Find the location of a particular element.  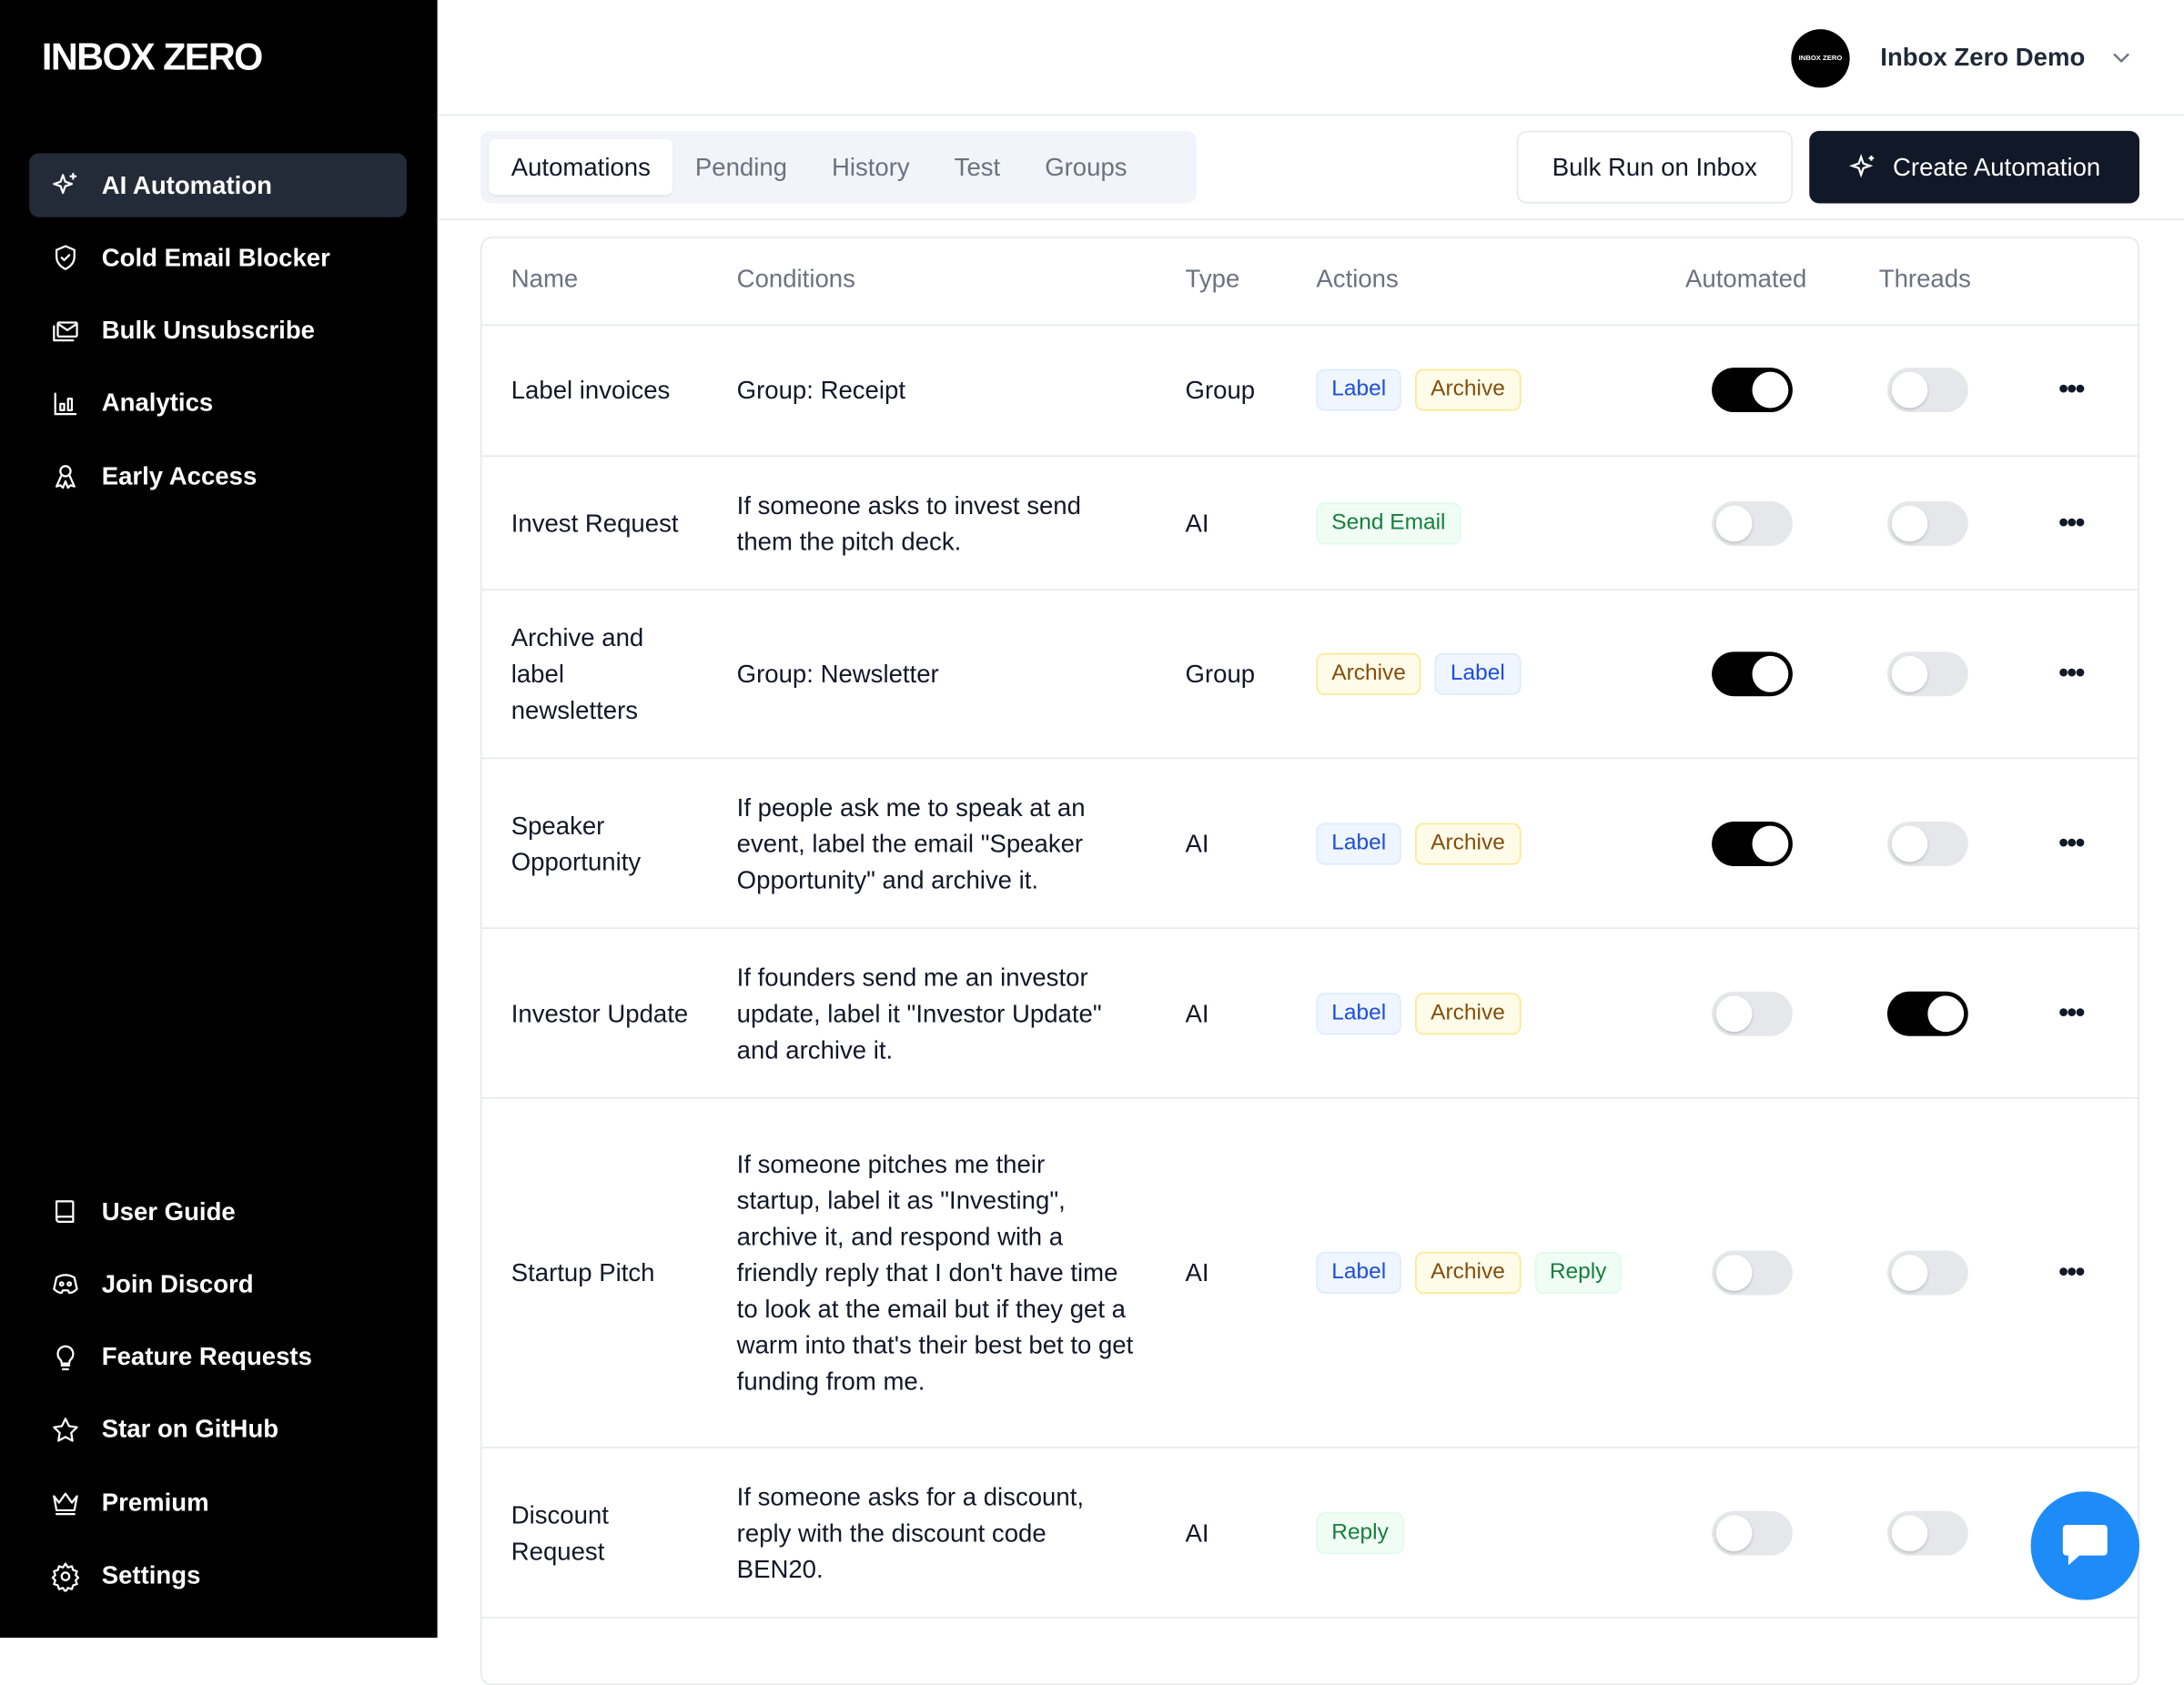

tab-automations: Automations is located at coordinates (581, 168).